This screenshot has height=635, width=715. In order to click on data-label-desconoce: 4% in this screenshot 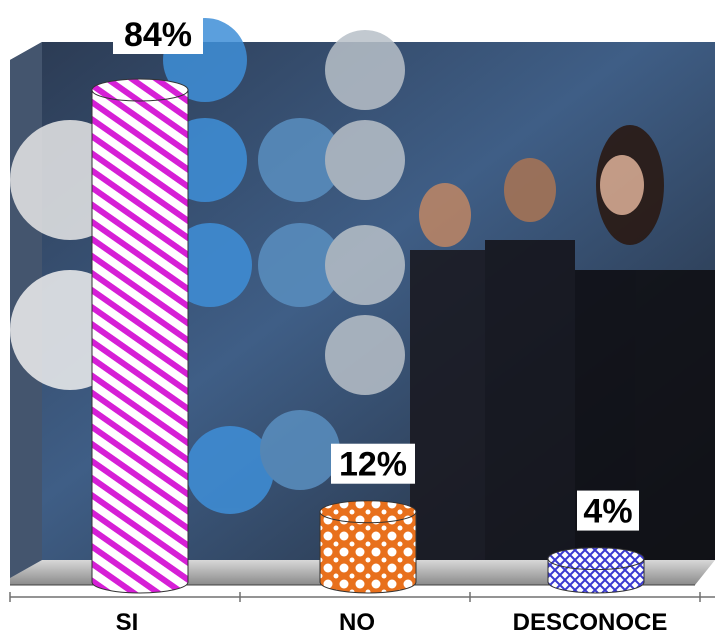, I will do `click(608, 510)`.